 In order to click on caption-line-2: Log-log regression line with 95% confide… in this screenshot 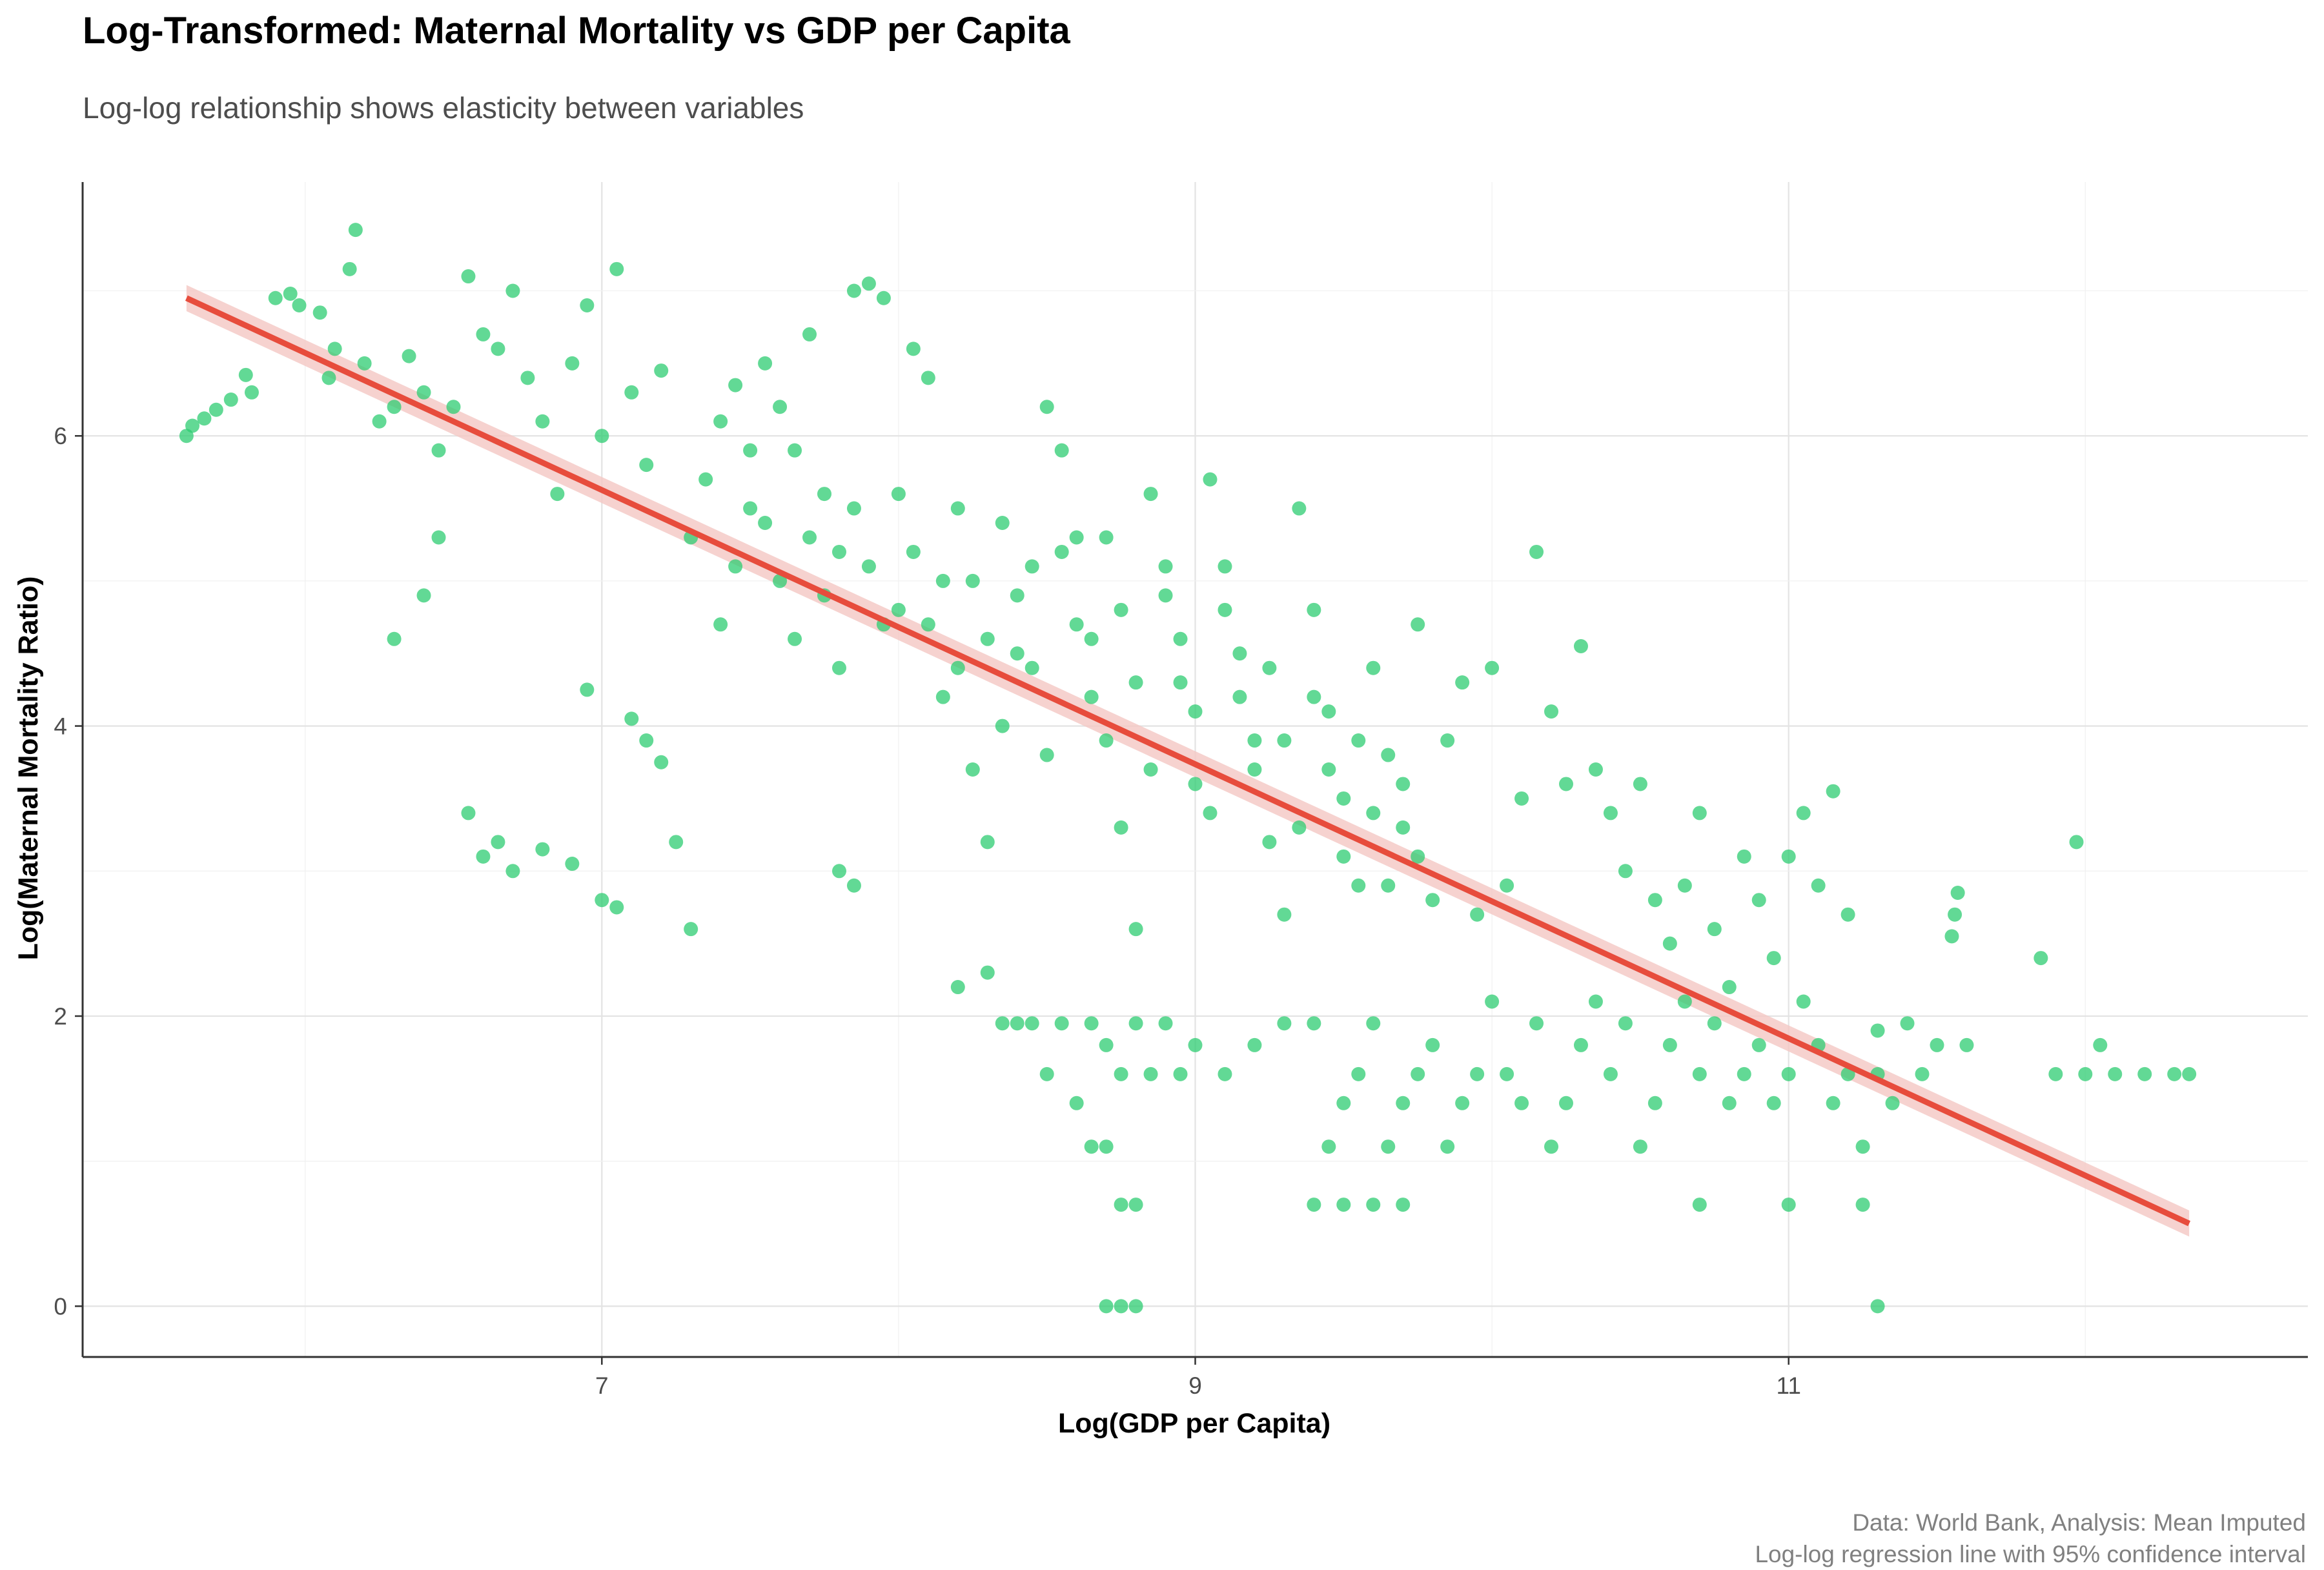, I will do `click(2030, 1554)`.